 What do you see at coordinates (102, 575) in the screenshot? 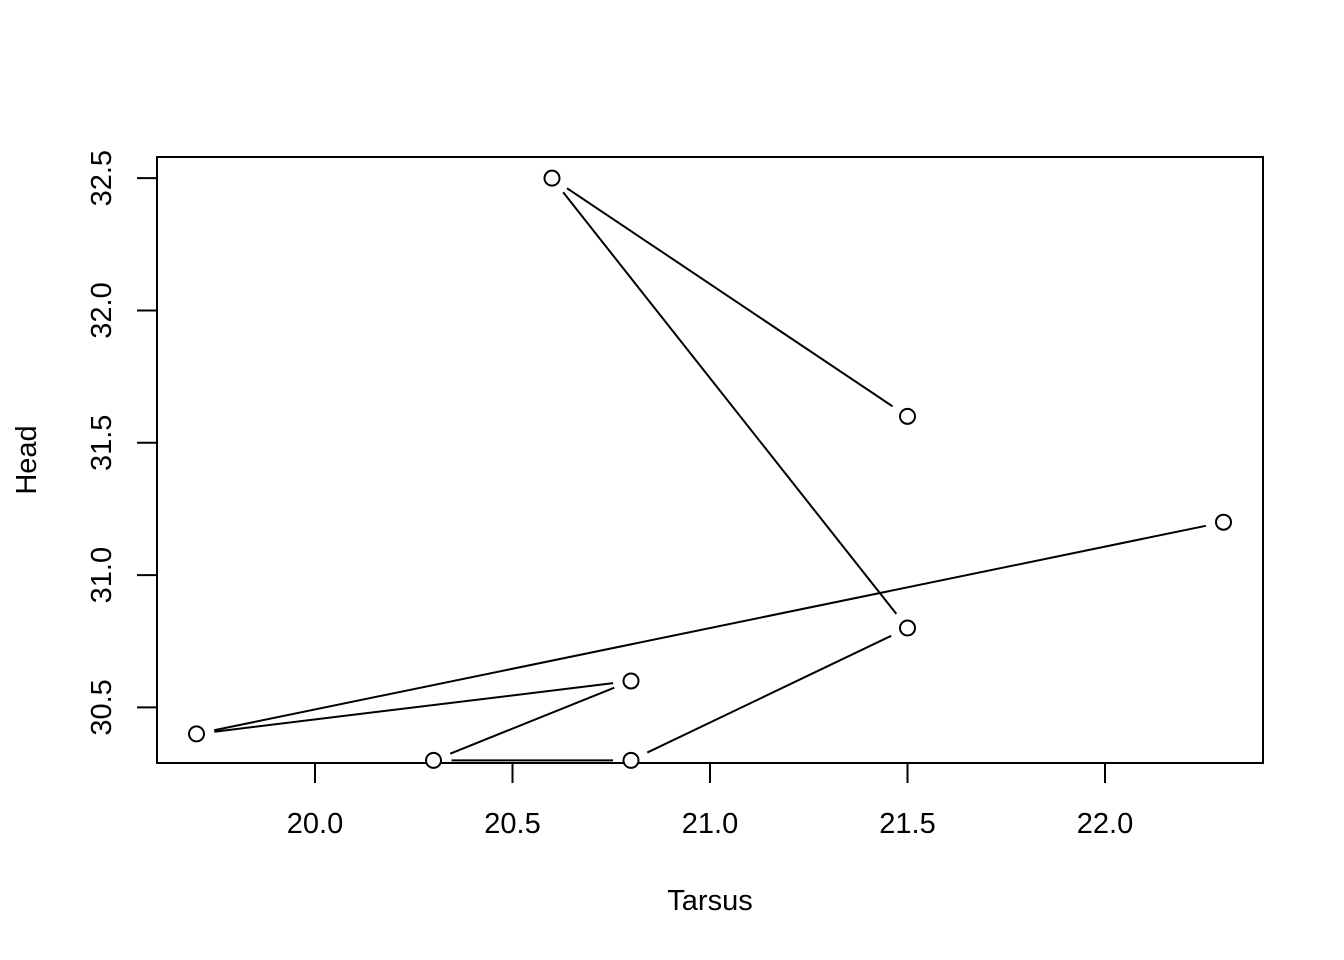
I see `y-tick-label: 31.0` at bounding box center [102, 575].